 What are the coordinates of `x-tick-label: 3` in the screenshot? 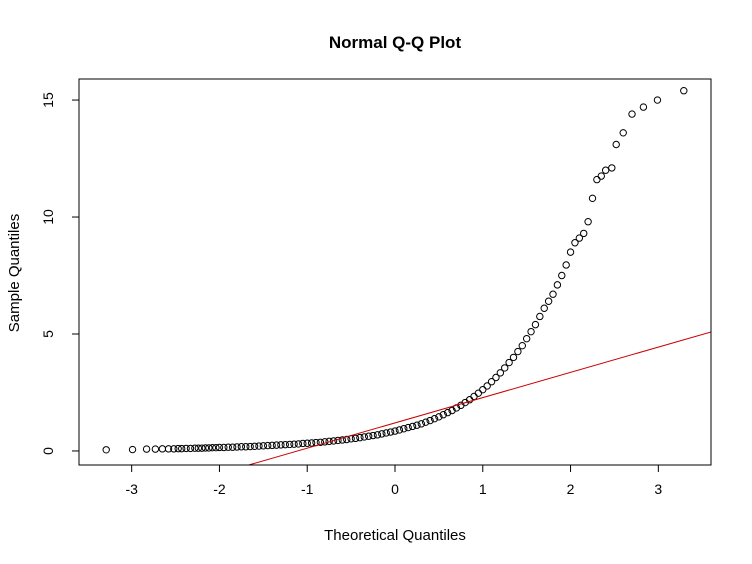 It's located at (658, 489).